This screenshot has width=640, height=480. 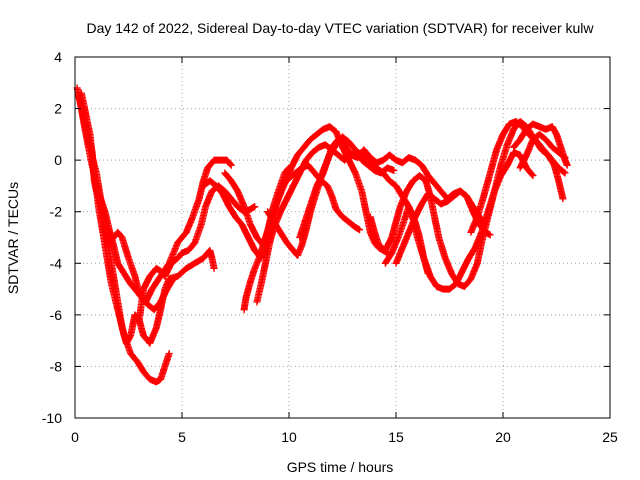 I want to click on series-15-markers, so click(x=517, y=177).